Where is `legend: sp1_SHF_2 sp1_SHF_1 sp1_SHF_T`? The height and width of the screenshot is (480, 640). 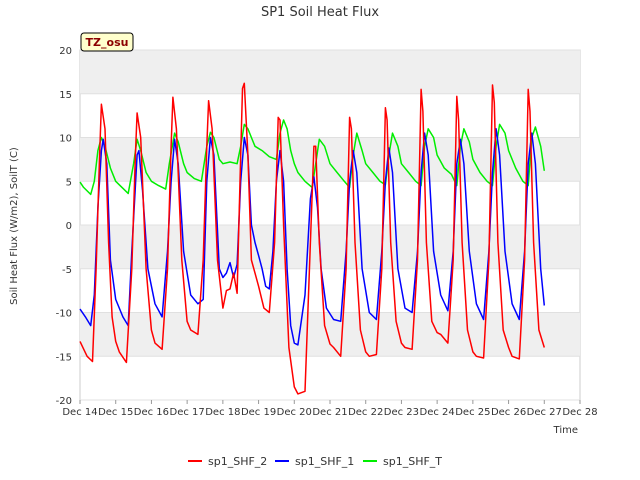 legend: sp1_SHF_2 sp1_SHF_1 sp1_SHF_T is located at coordinates (315, 461).